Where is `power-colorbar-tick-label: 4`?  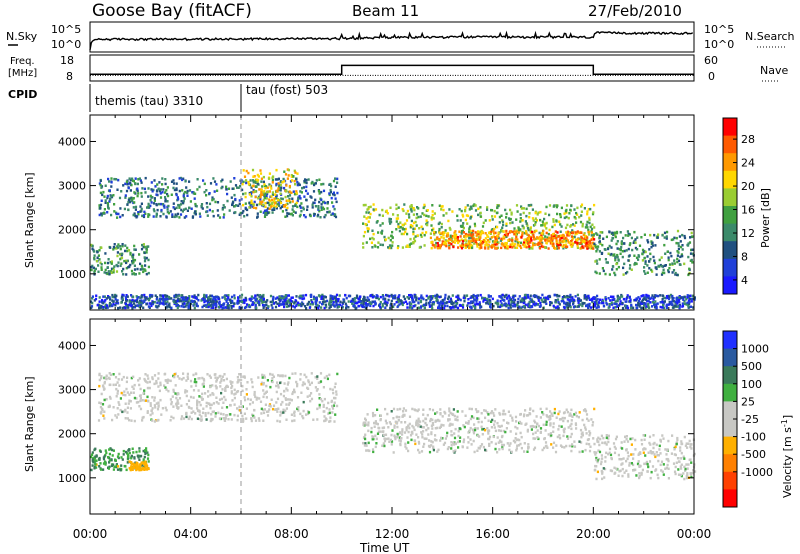
power-colorbar-tick-label: 4 is located at coordinates (744, 280).